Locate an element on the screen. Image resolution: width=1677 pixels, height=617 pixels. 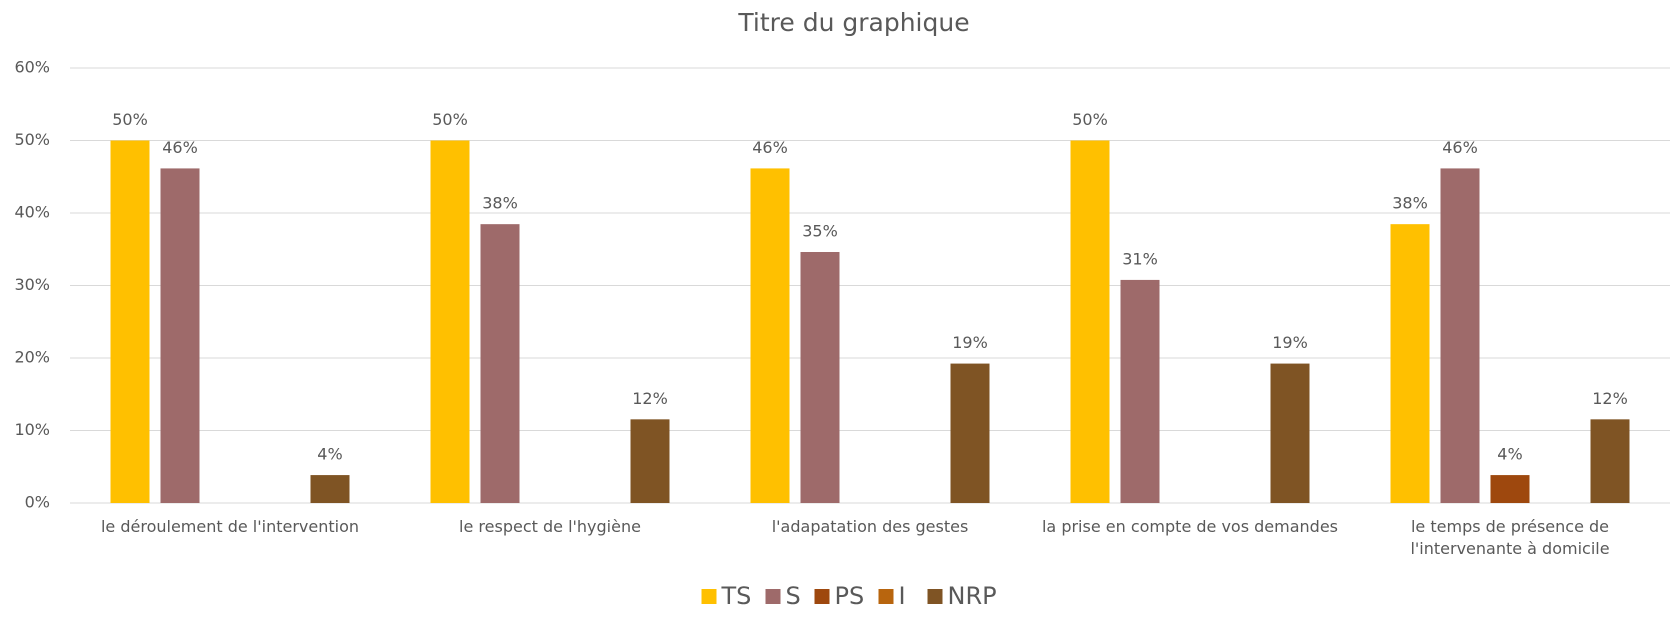
y-tick-label: 40% is located at coordinates (32, 212).